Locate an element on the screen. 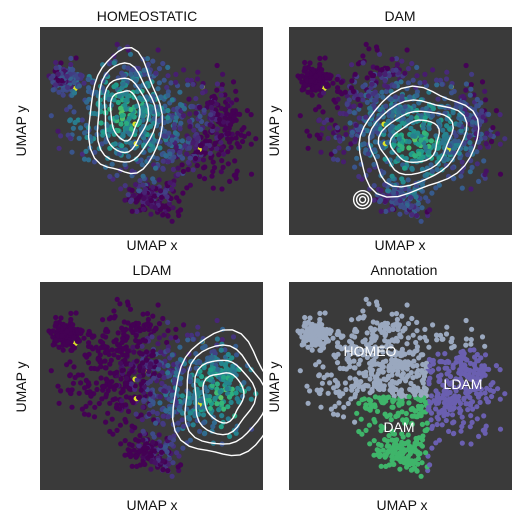 The width and height of the screenshot is (532, 524). y-axis-label: UMAP y is located at coordinates (274, 386).